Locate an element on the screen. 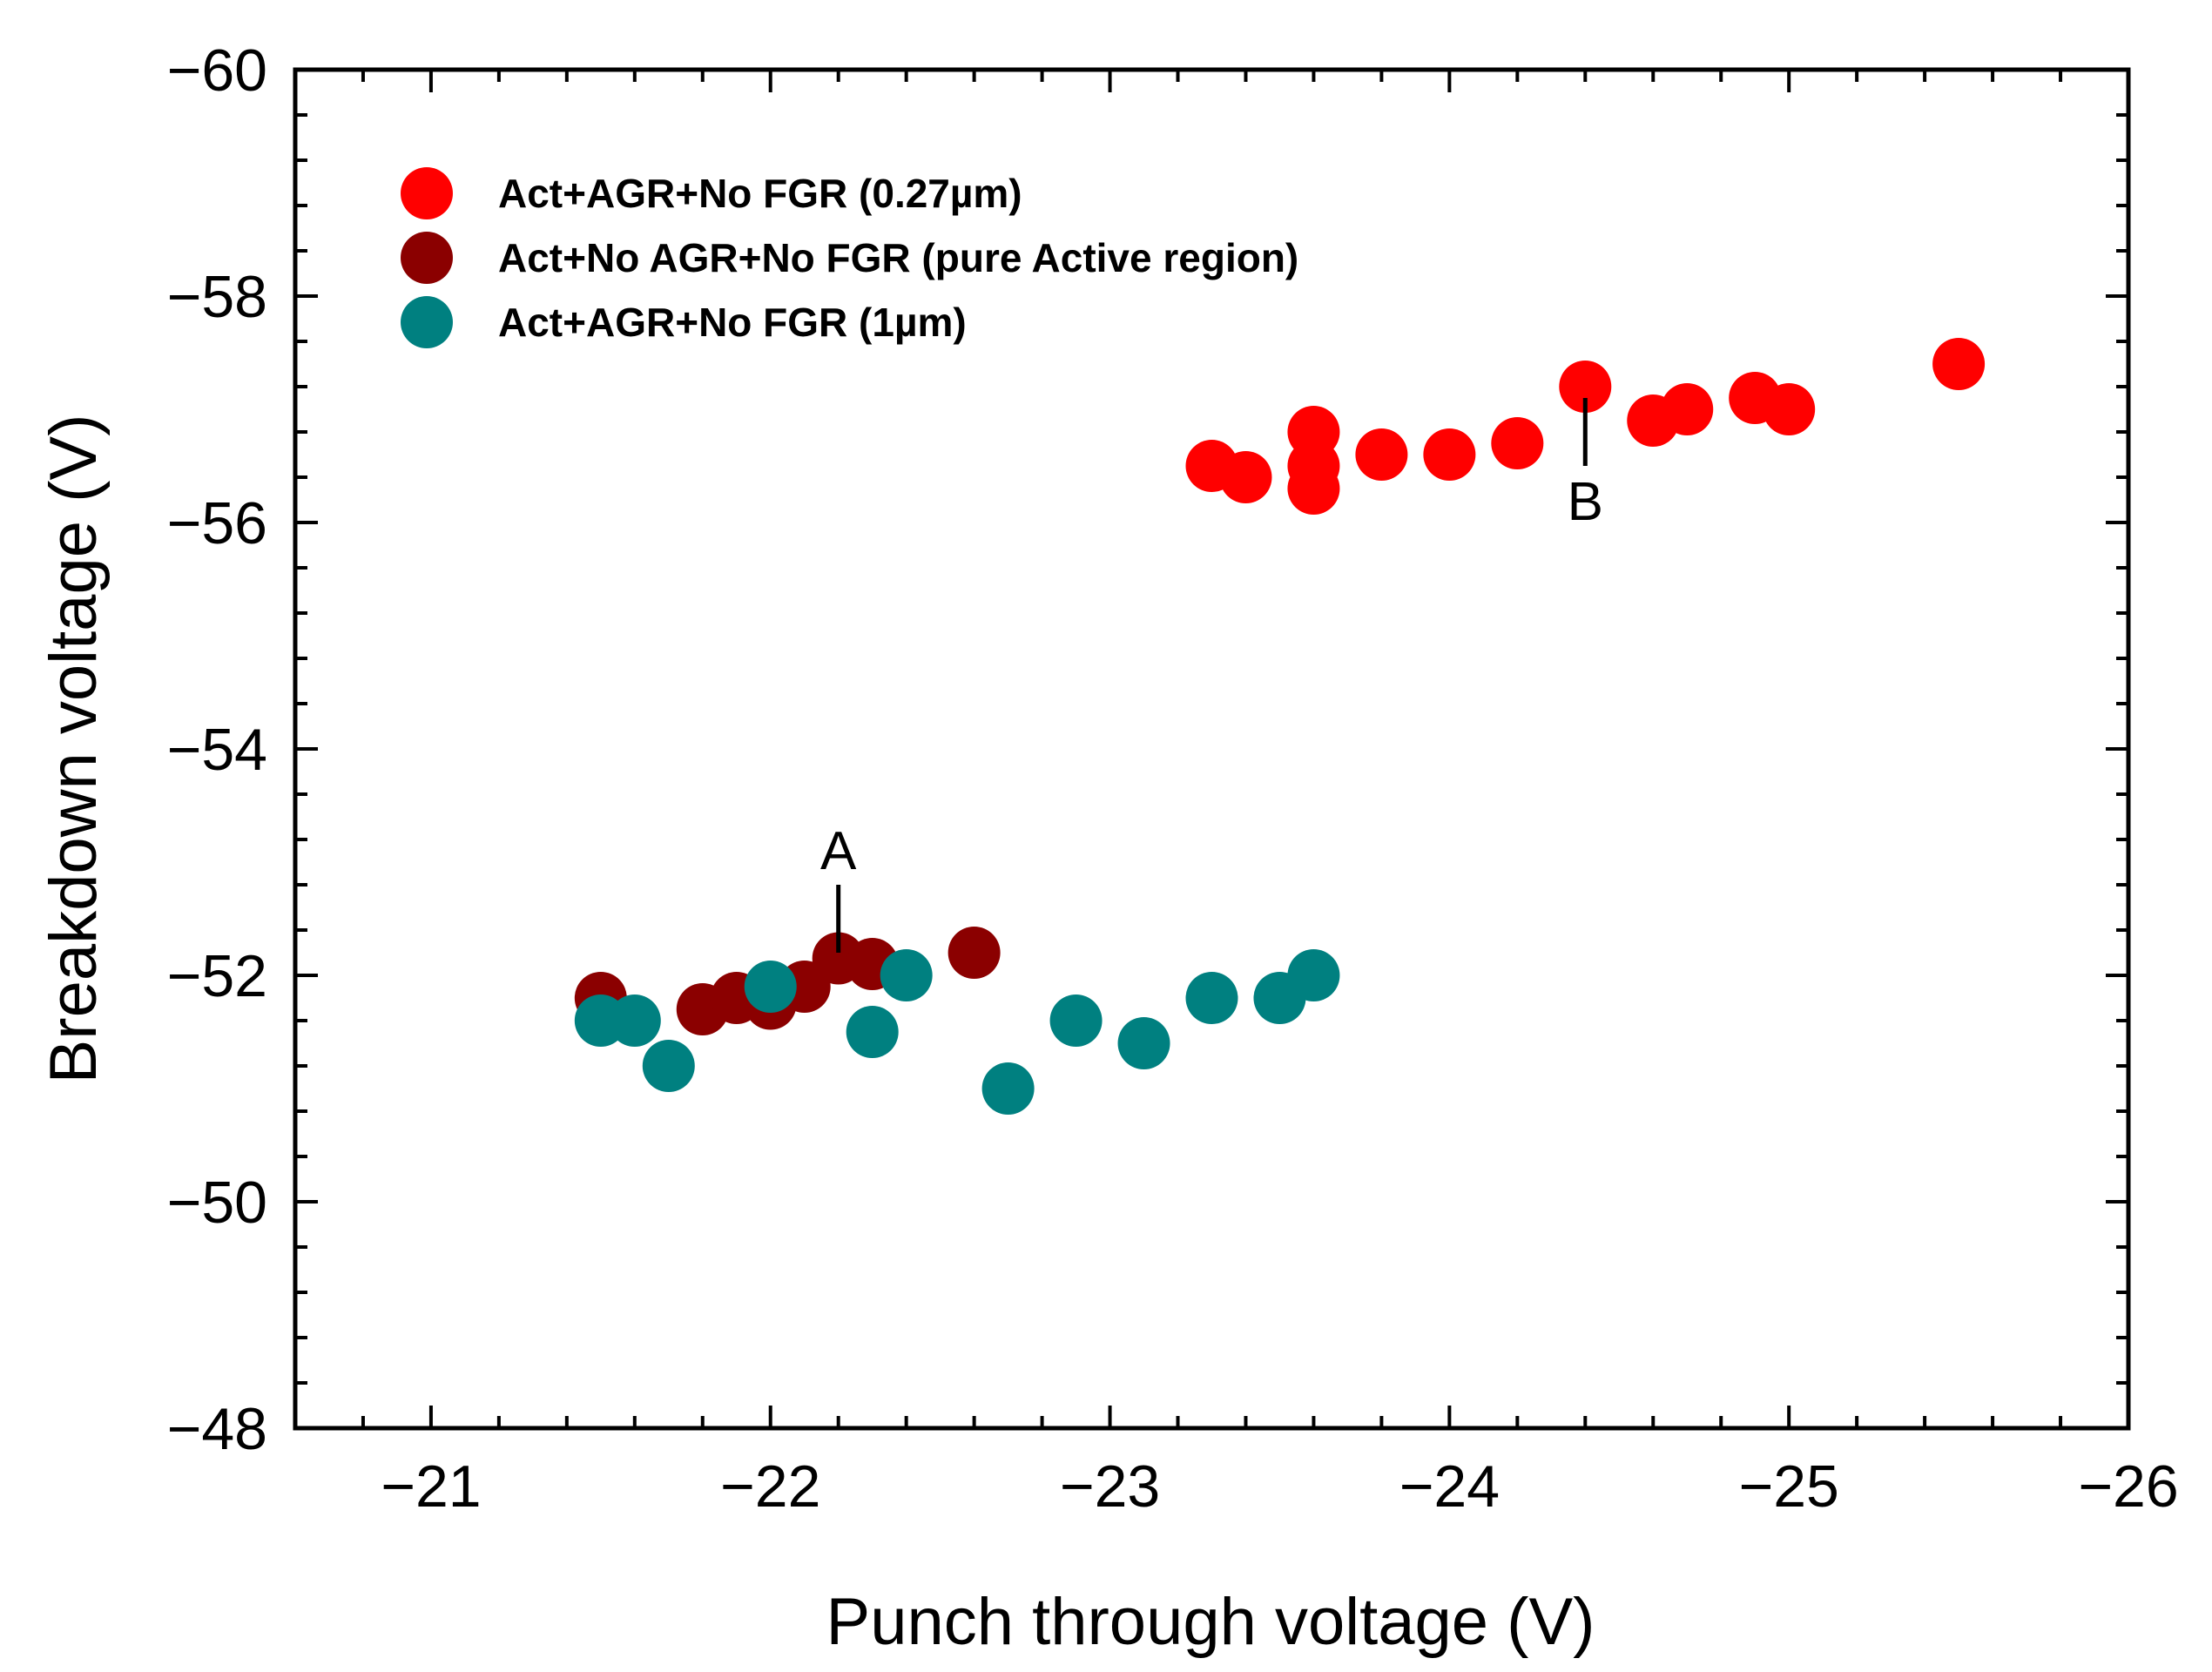  annotations: AB is located at coordinates (1211, 675).